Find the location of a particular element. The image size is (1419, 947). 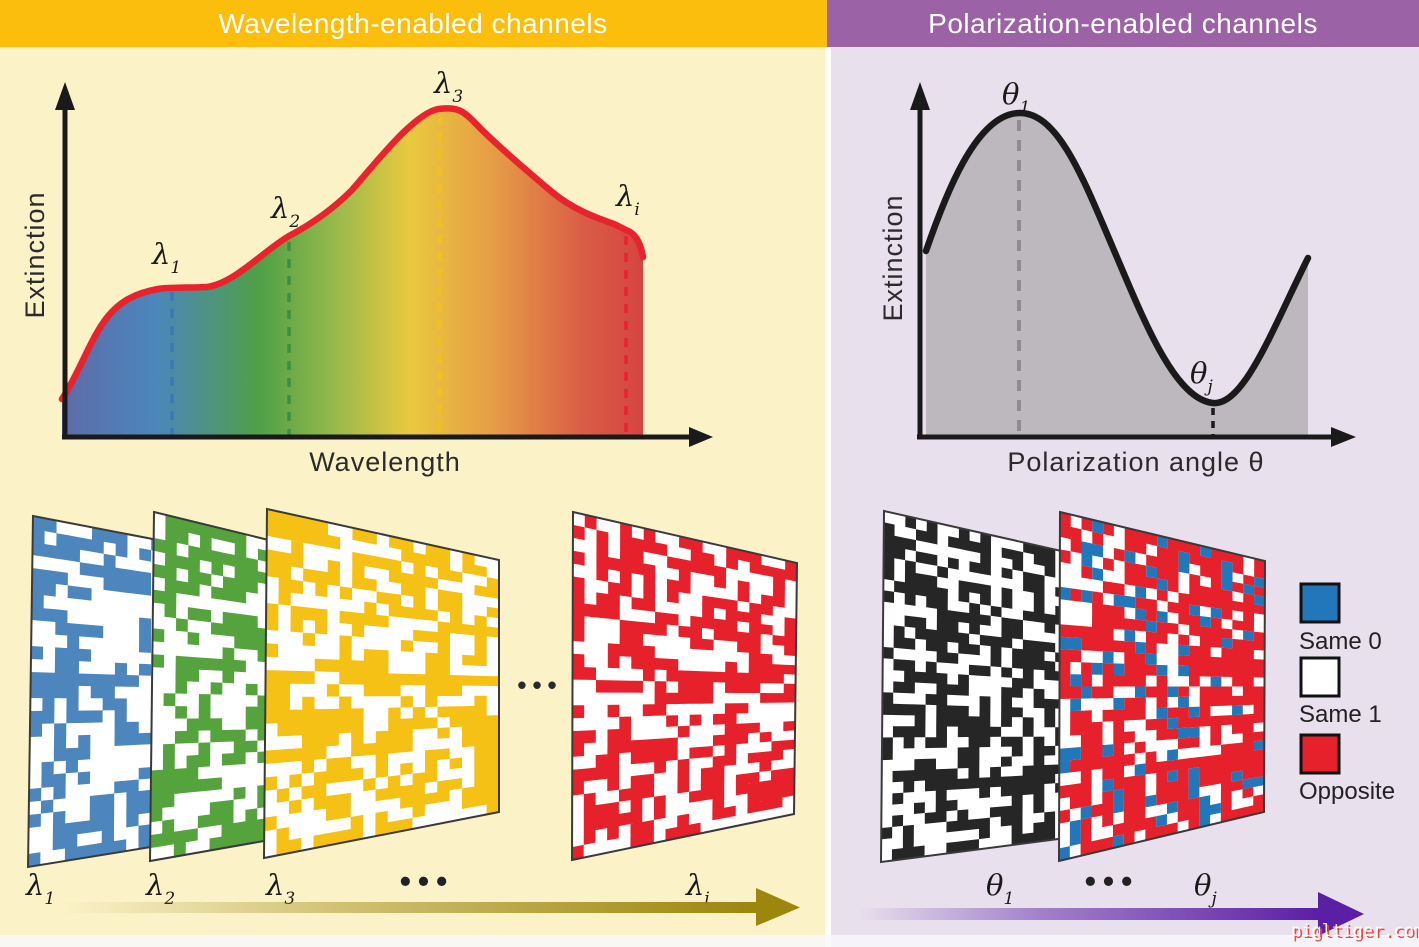

wavelength-arrowhead is located at coordinates (778, 907).